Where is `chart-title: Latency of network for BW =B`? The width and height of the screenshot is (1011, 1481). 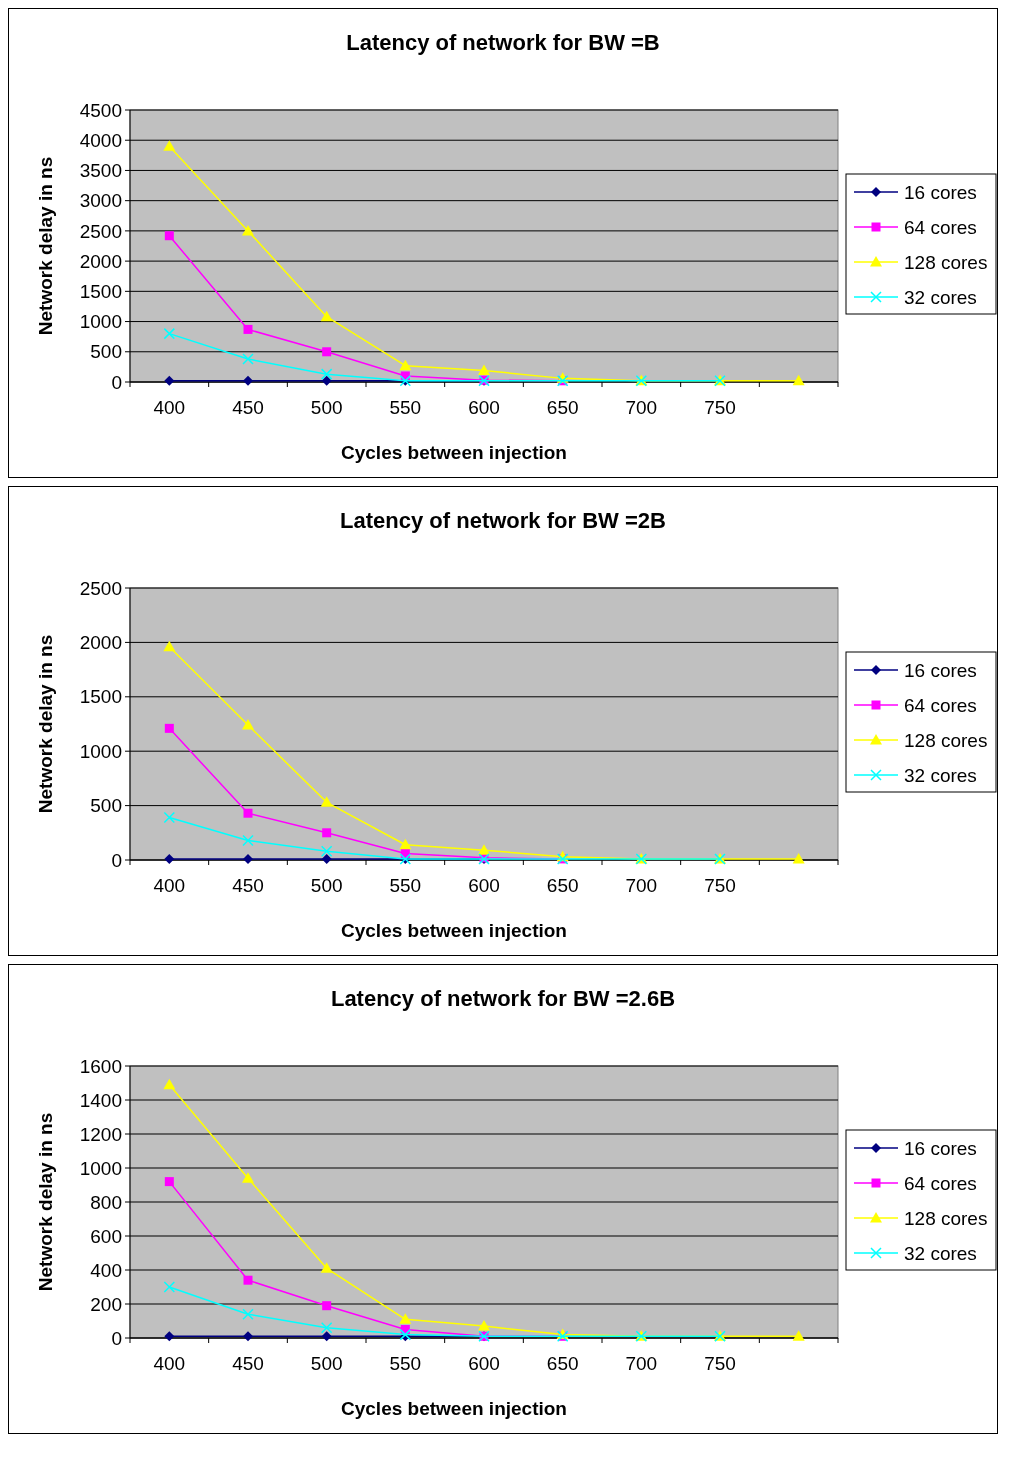 chart-title: Latency of network for BW =B is located at coordinates (503, 42).